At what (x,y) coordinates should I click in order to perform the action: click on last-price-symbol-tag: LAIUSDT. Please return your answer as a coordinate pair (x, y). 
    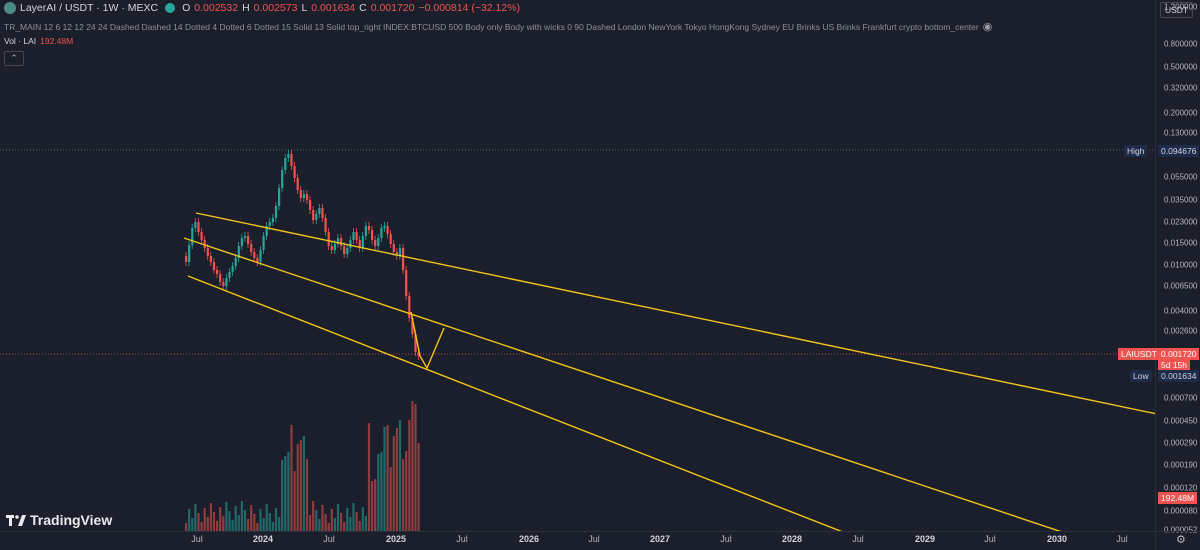
    Looking at the image, I should click on (1139, 354).